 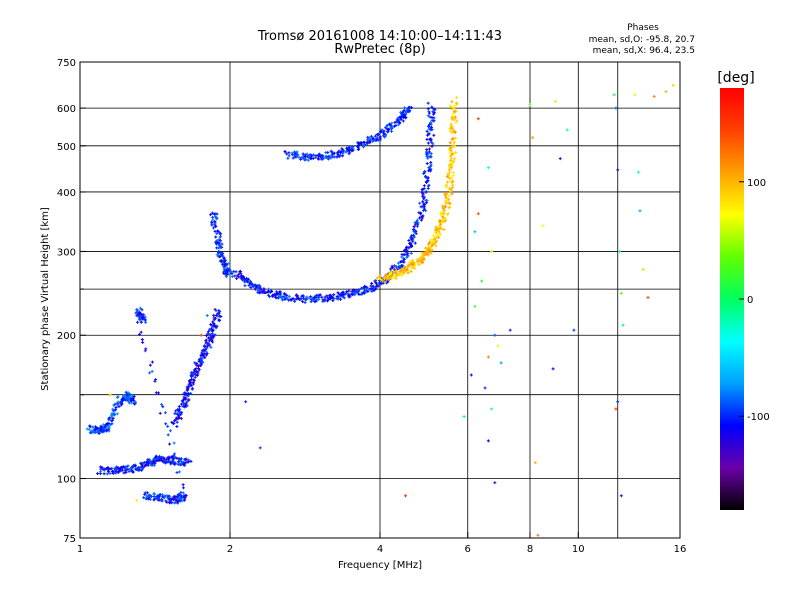 I want to click on y-tick-label: 75, so click(x=69, y=539).